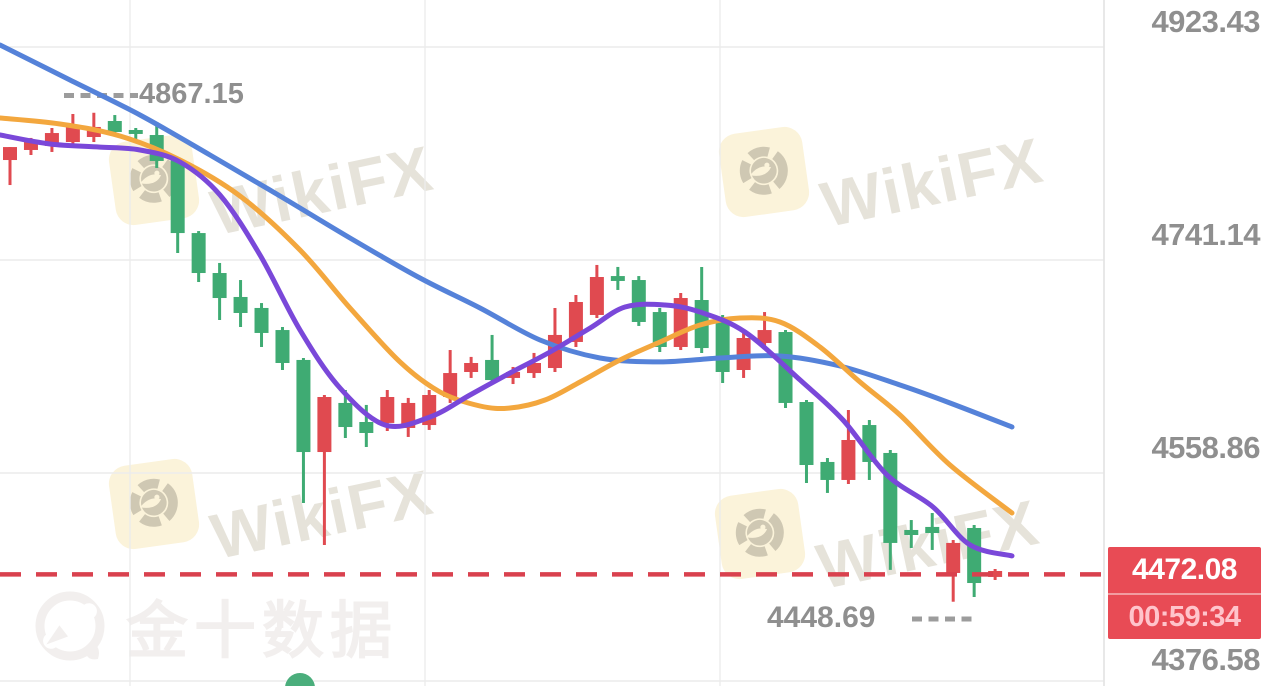 This screenshot has width=1272, height=686. Describe the element at coordinates (300, 679) in the screenshot. I see `event-dot` at that location.